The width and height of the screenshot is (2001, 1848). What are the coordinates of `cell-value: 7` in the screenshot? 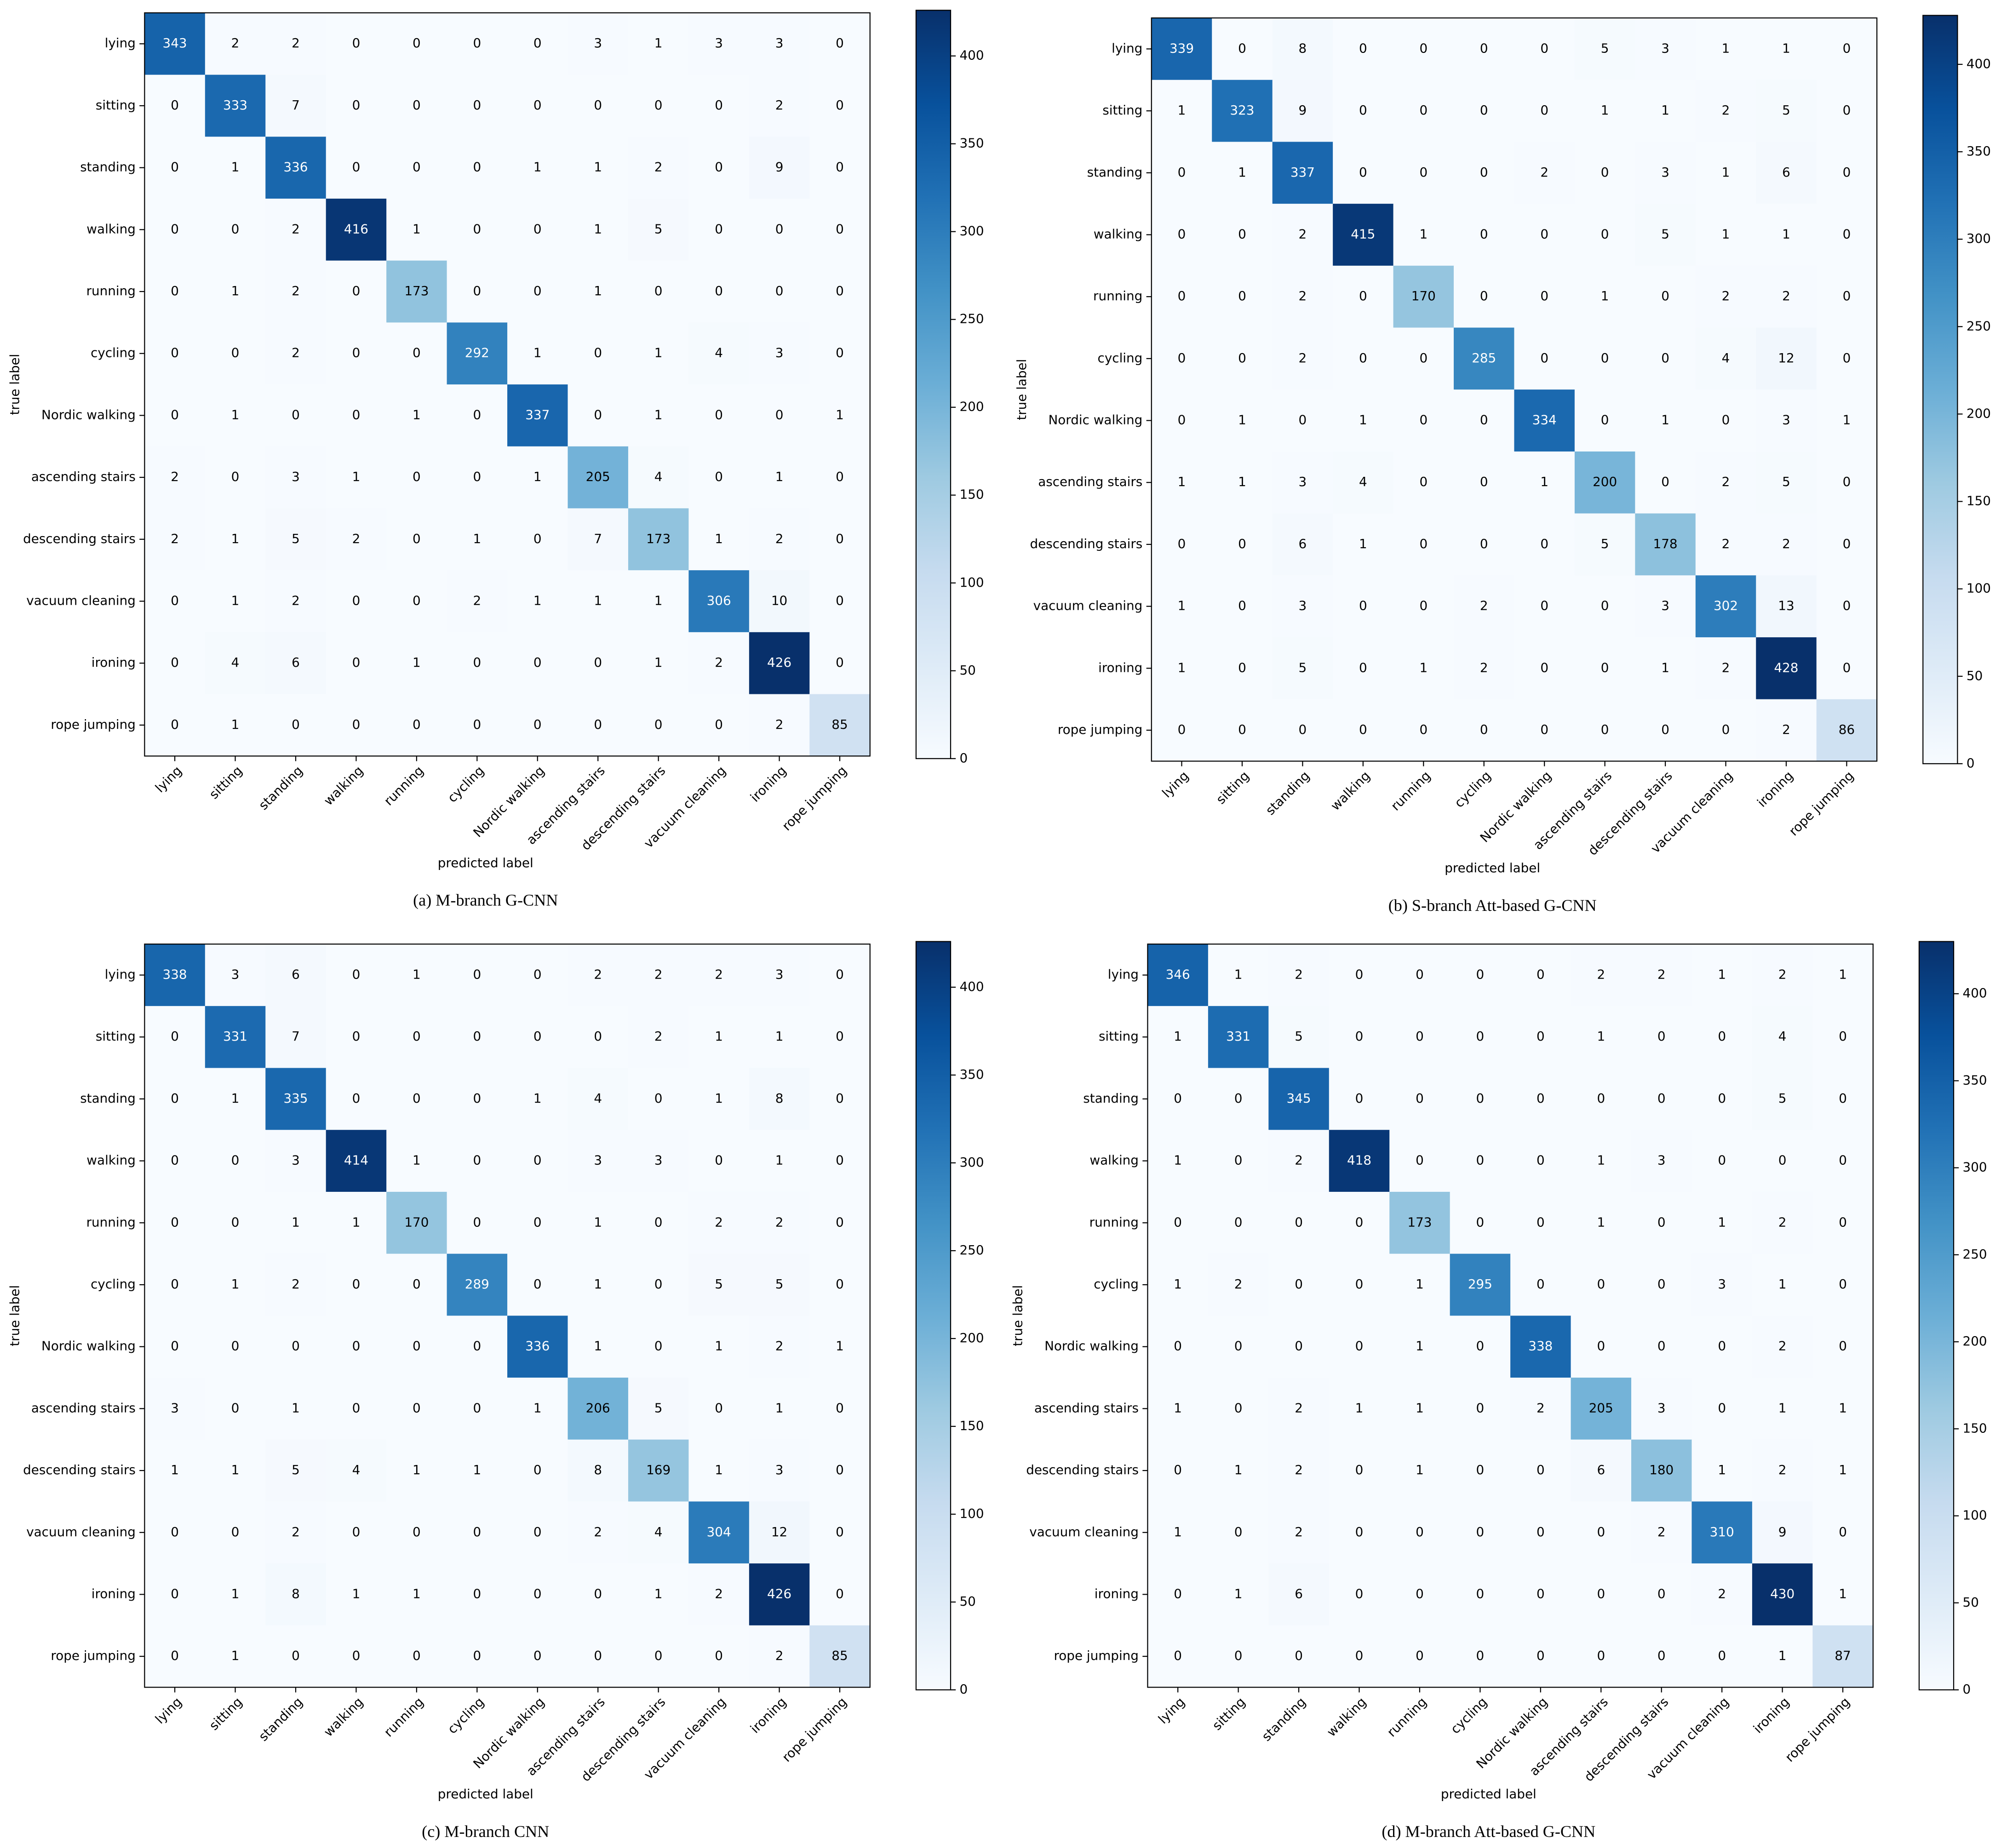 It's located at (296, 105).